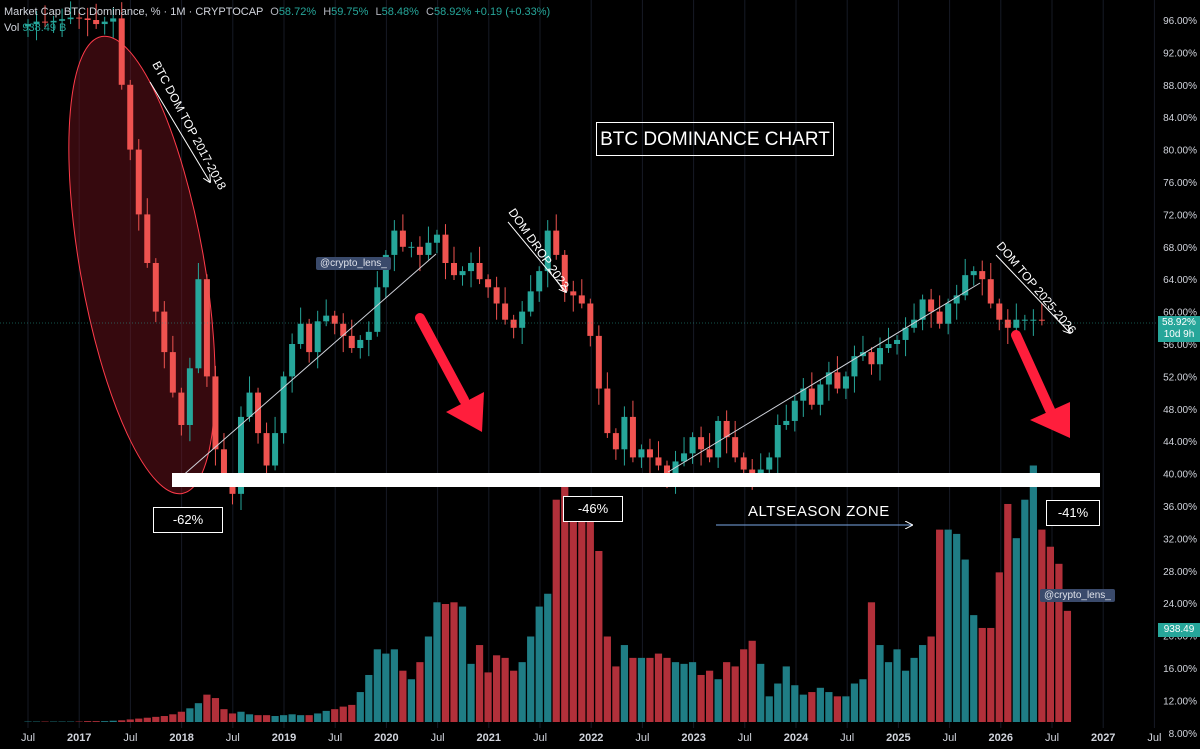 This screenshot has width=1200, height=749. Describe the element at coordinates (512, 12) in the screenshot. I see `change-value: +0.19 (+0.33%)` at that location.